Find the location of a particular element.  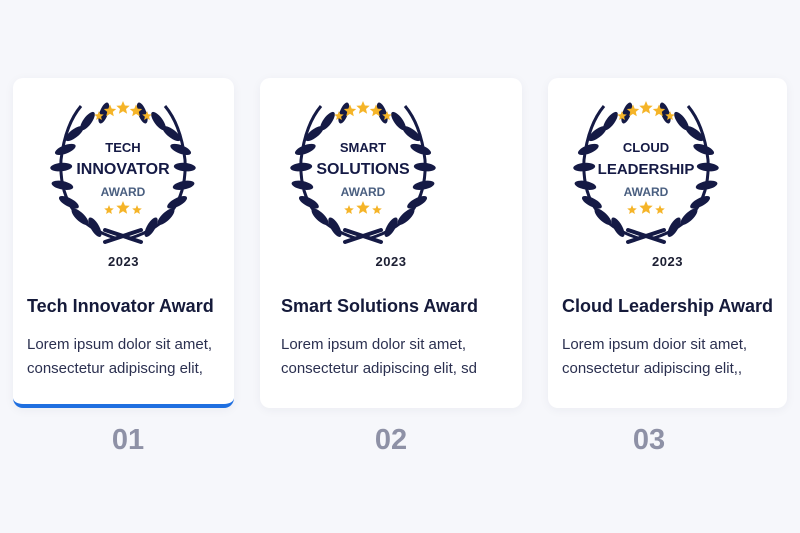

step-number-3: 03 is located at coordinates (649, 440).